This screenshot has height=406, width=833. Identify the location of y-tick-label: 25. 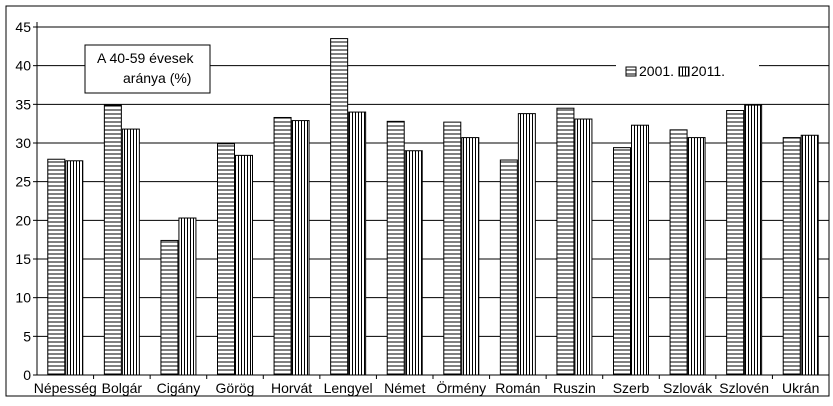
(23, 182).